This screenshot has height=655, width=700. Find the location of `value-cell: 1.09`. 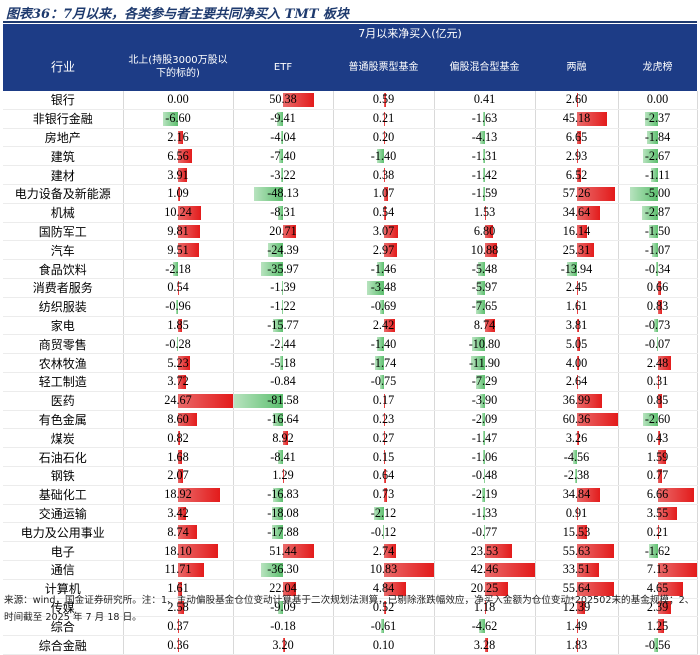

value-cell: 1.09 is located at coordinates (178, 193).